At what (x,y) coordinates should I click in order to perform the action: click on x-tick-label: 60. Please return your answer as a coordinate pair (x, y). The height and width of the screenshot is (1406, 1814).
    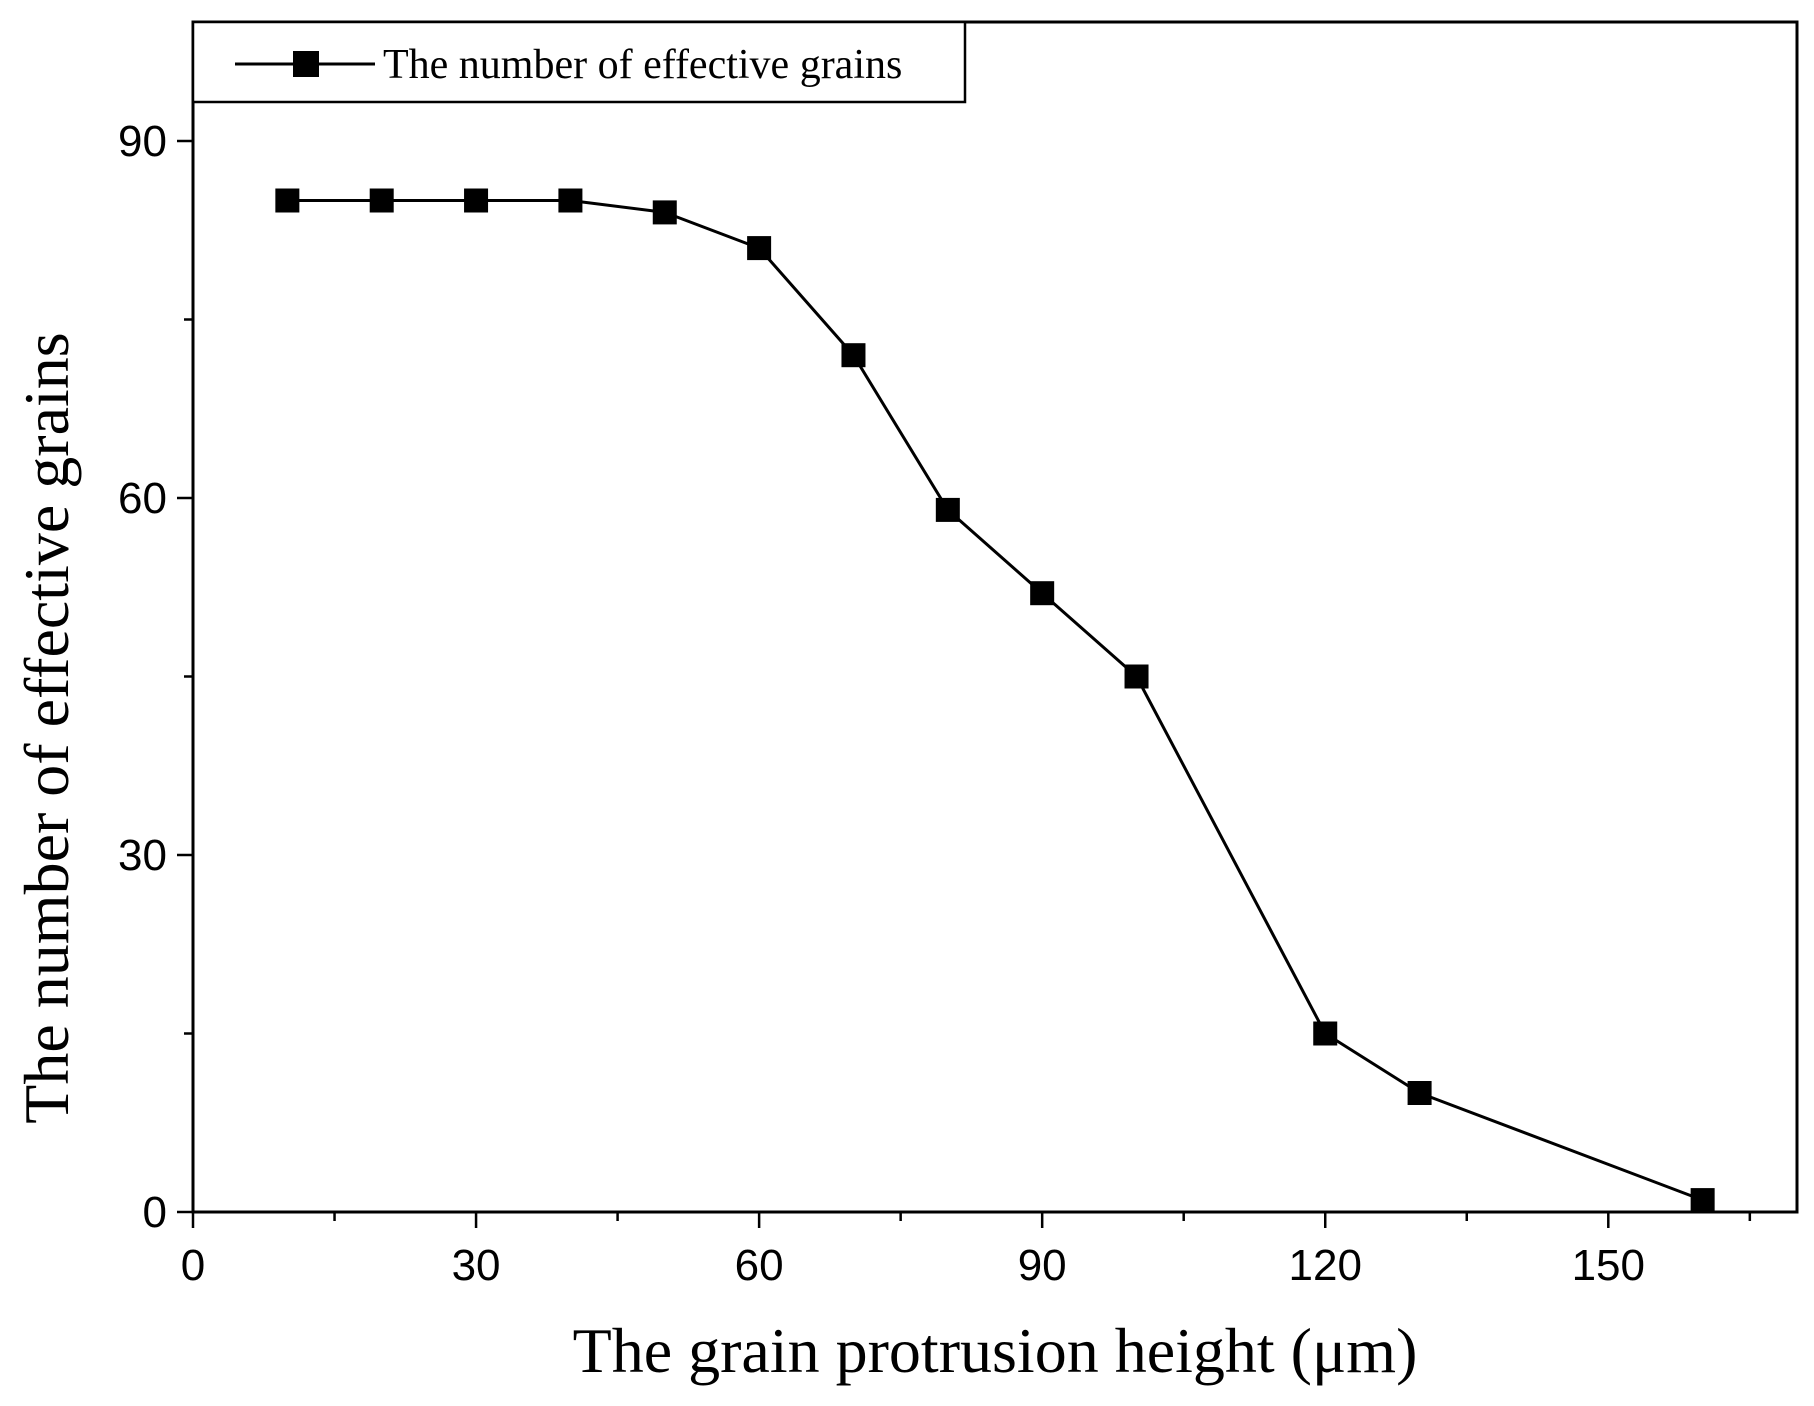
    Looking at the image, I should click on (759, 1265).